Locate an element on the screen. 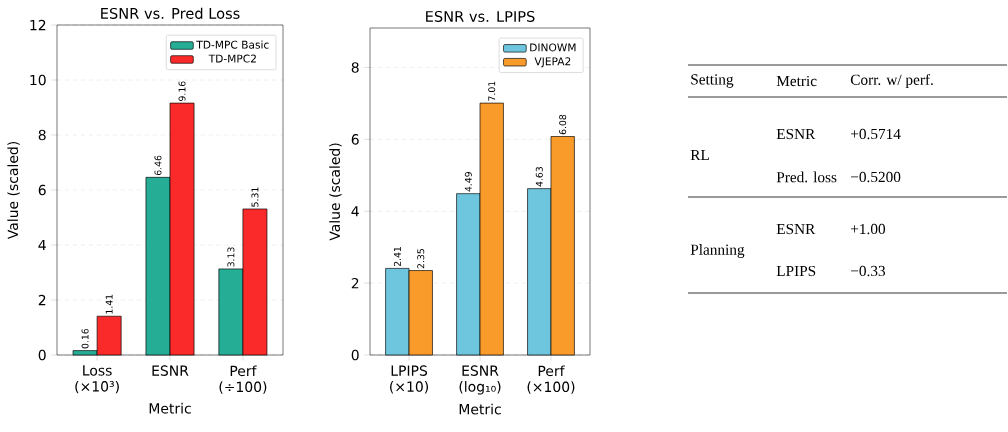 The height and width of the screenshot is (432, 1008). chart-title: ESNR vs. Pred Loss is located at coordinates (170, 13).